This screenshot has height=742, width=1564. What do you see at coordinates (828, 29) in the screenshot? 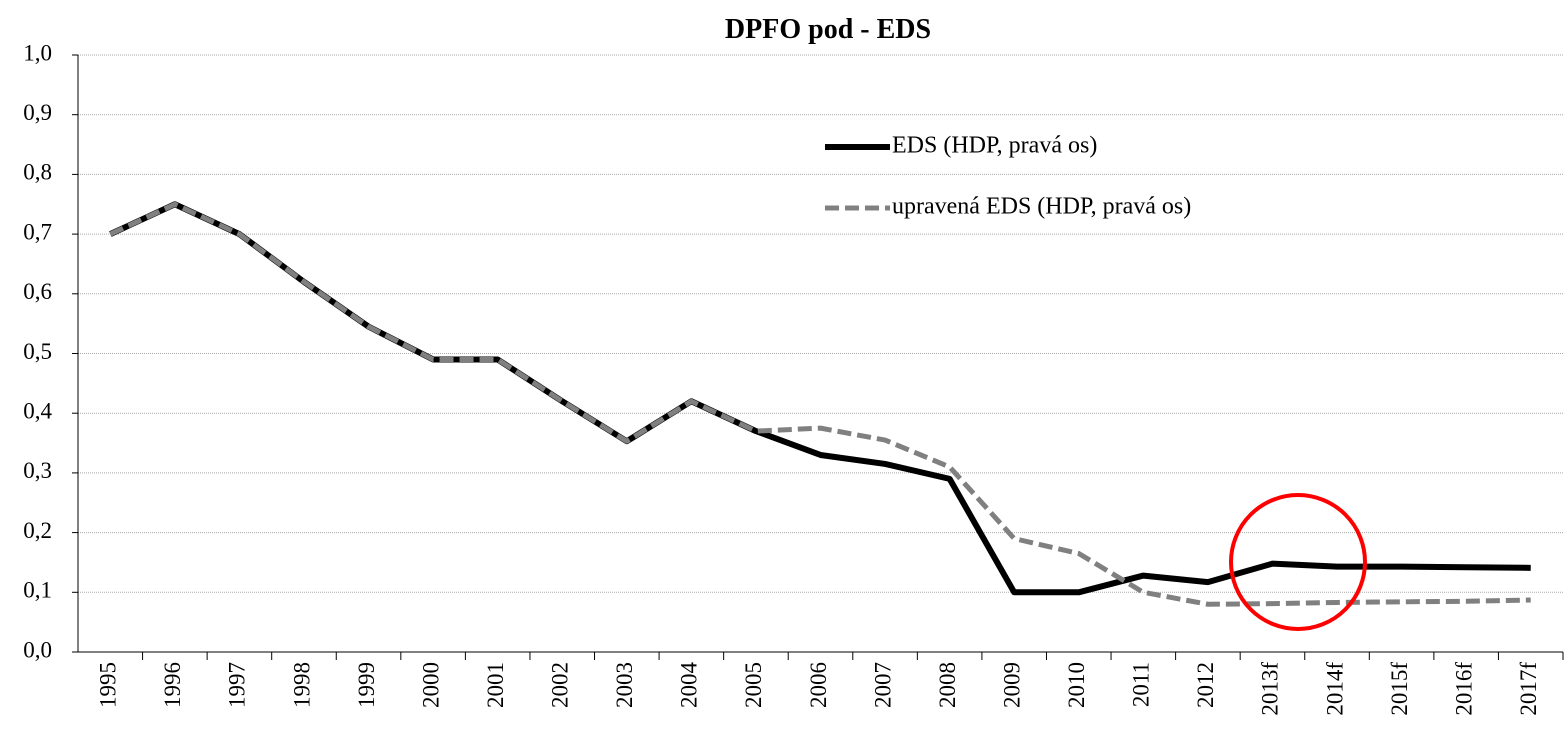
I see `chart-title: DPFO pod - EDS` at bounding box center [828, 29].